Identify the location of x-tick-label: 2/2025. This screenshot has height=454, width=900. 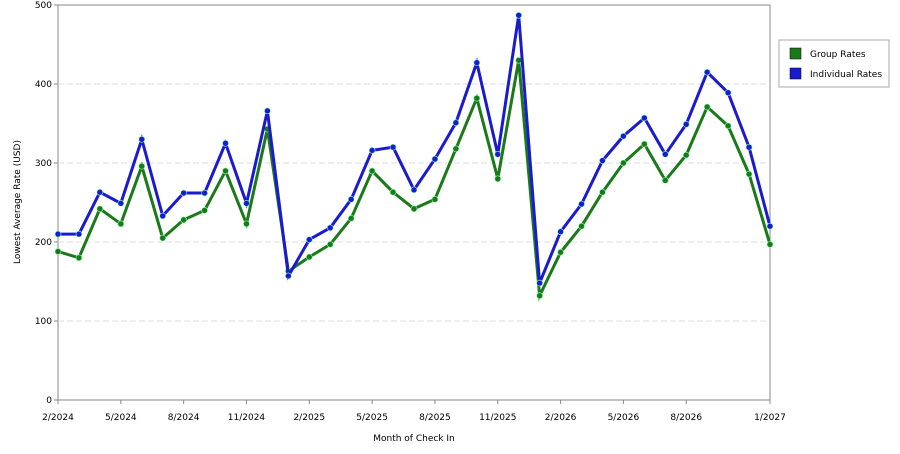
(309, 418).